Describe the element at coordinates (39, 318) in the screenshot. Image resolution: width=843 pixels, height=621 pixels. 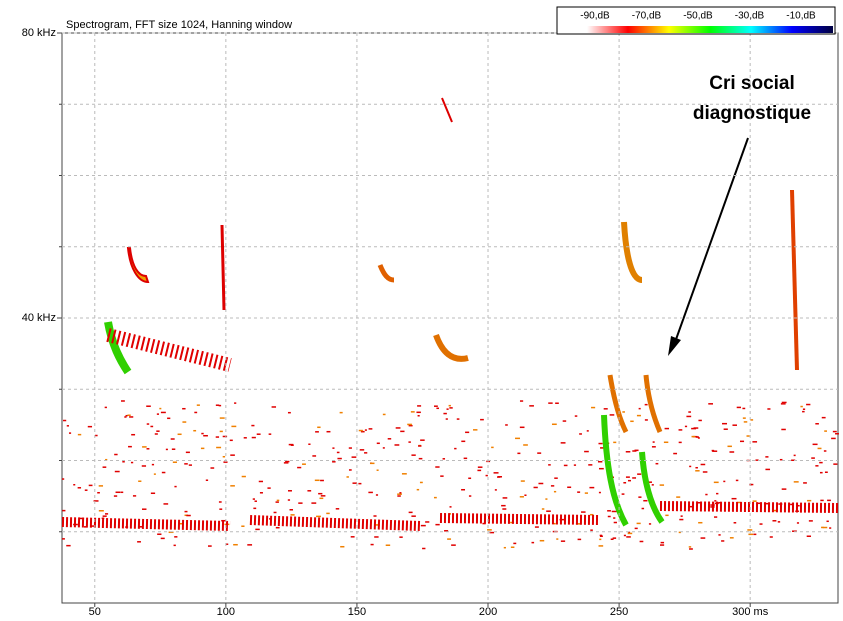
I see `y-tick-label: 40 kHz` at that location.